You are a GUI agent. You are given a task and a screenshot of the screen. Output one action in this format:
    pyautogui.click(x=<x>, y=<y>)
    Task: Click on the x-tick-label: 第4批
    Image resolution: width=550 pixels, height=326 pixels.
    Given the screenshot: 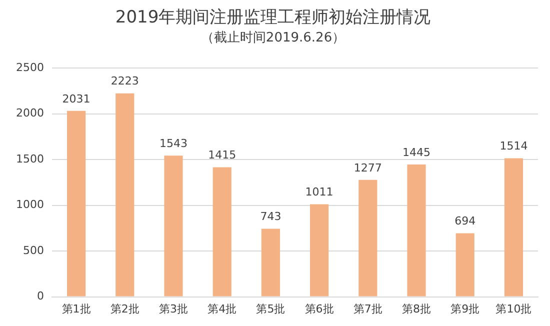 What is the action you would take?
    pyautogui.click(x=222, y=309)
    